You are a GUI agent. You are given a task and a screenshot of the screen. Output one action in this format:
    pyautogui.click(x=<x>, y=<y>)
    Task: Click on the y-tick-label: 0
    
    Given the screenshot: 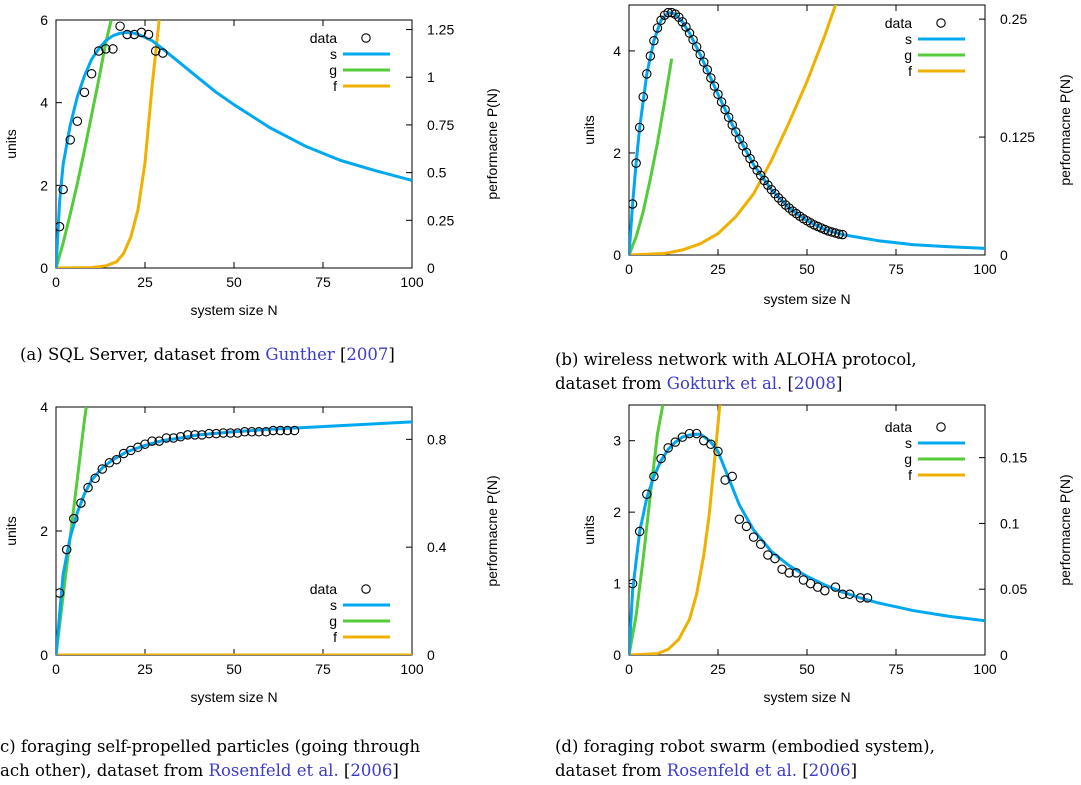 What is the action you would take?
    pyautogui.click(x=617, y=655)
    